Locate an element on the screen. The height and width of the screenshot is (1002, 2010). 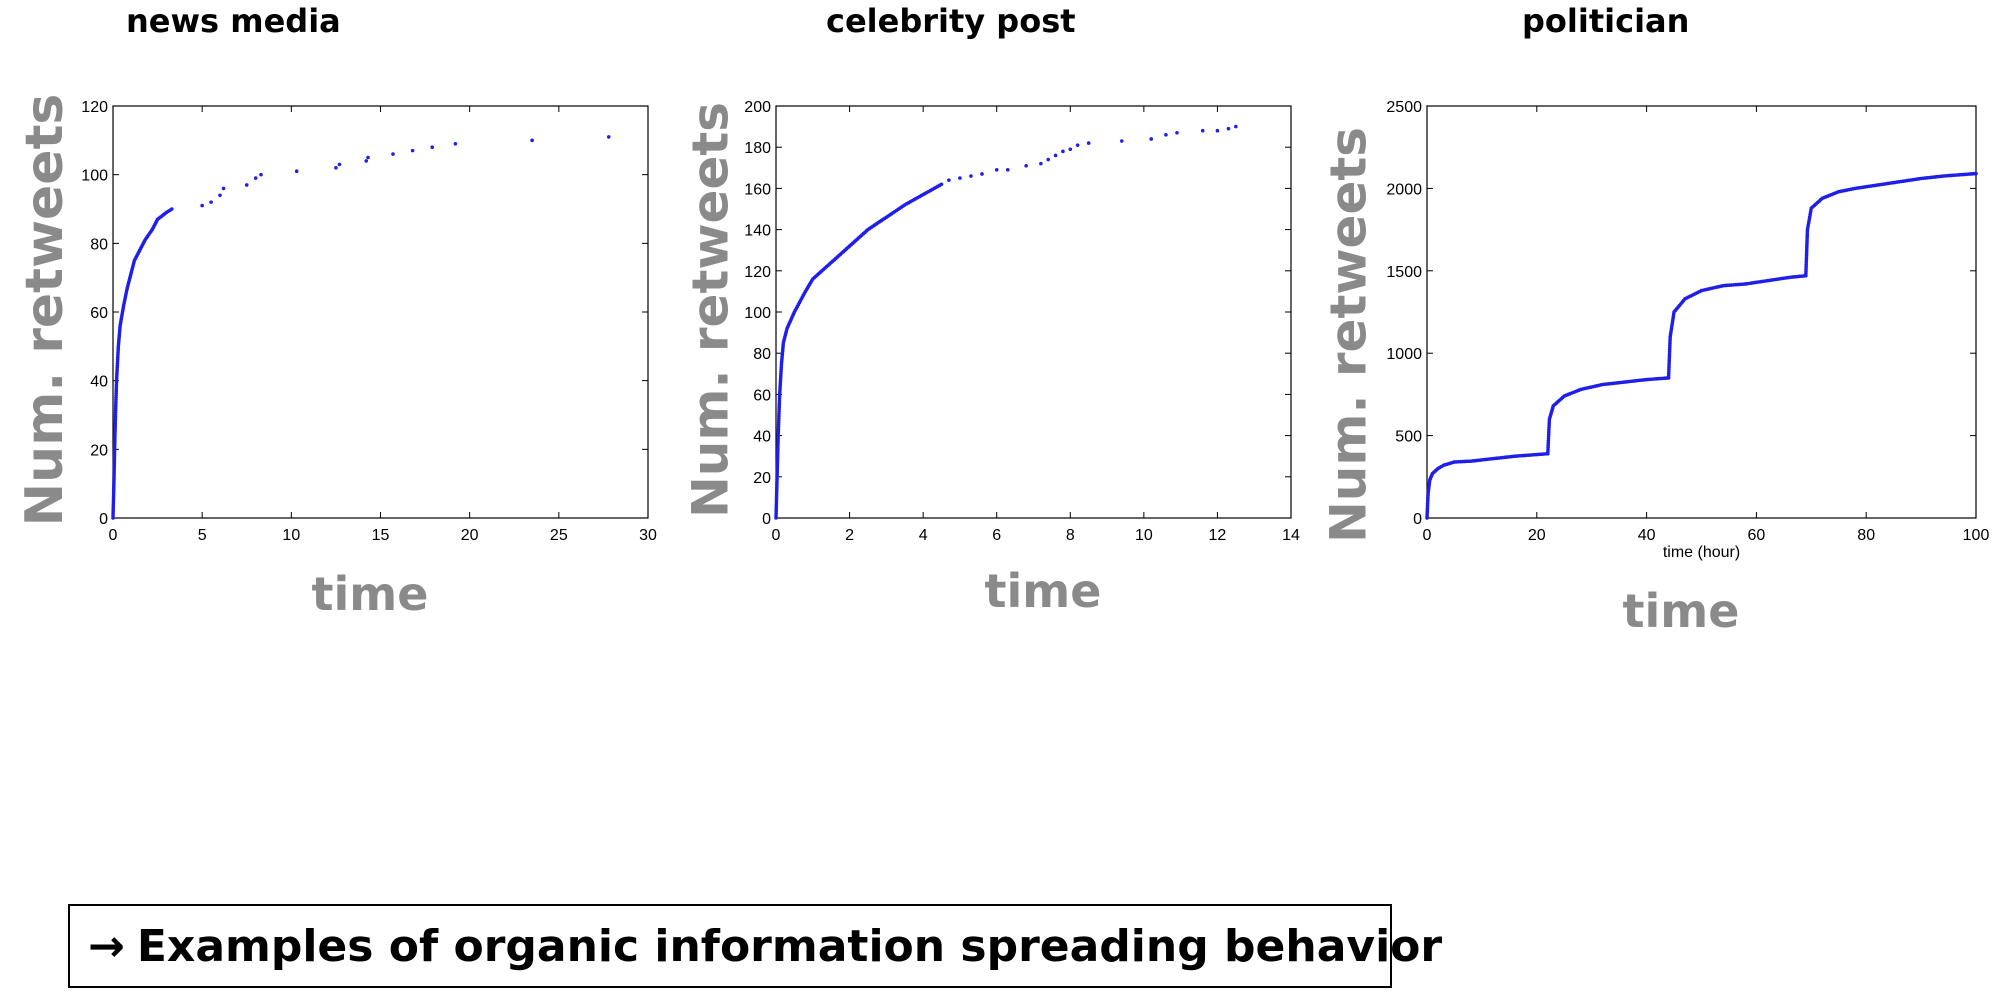
y-tick-label: 200 is located at coordinates (757, 107).